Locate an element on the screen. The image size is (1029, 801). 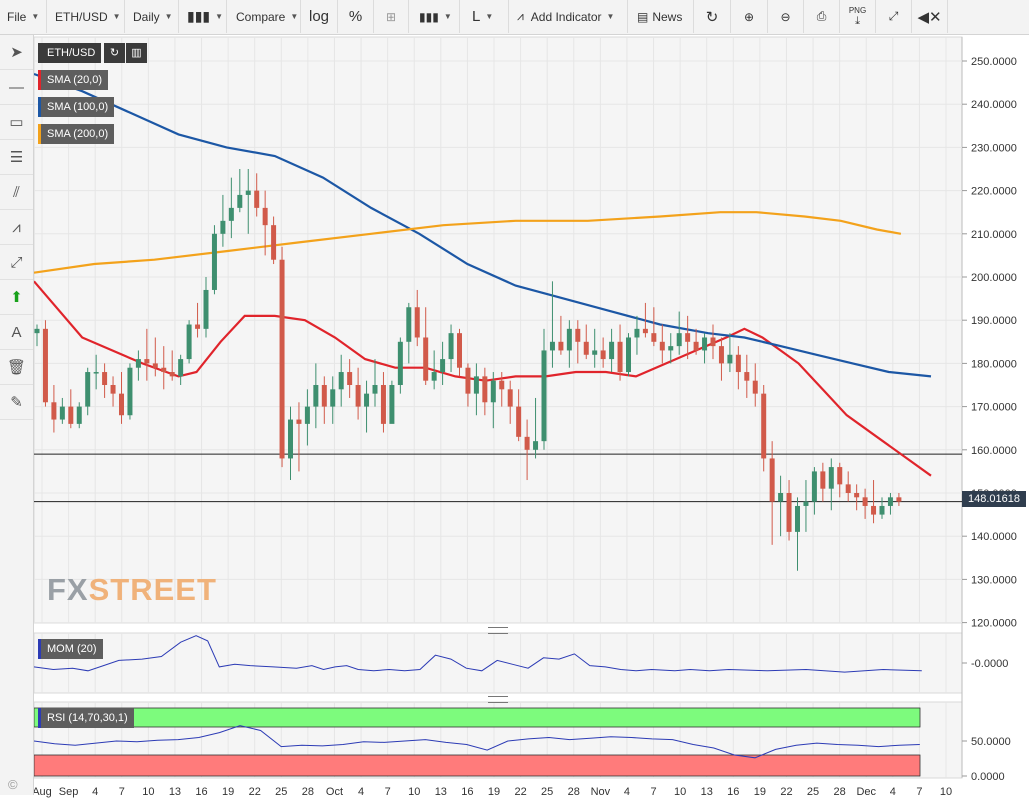
mom-label: MOM (20) is located at coordinates (72, 649).